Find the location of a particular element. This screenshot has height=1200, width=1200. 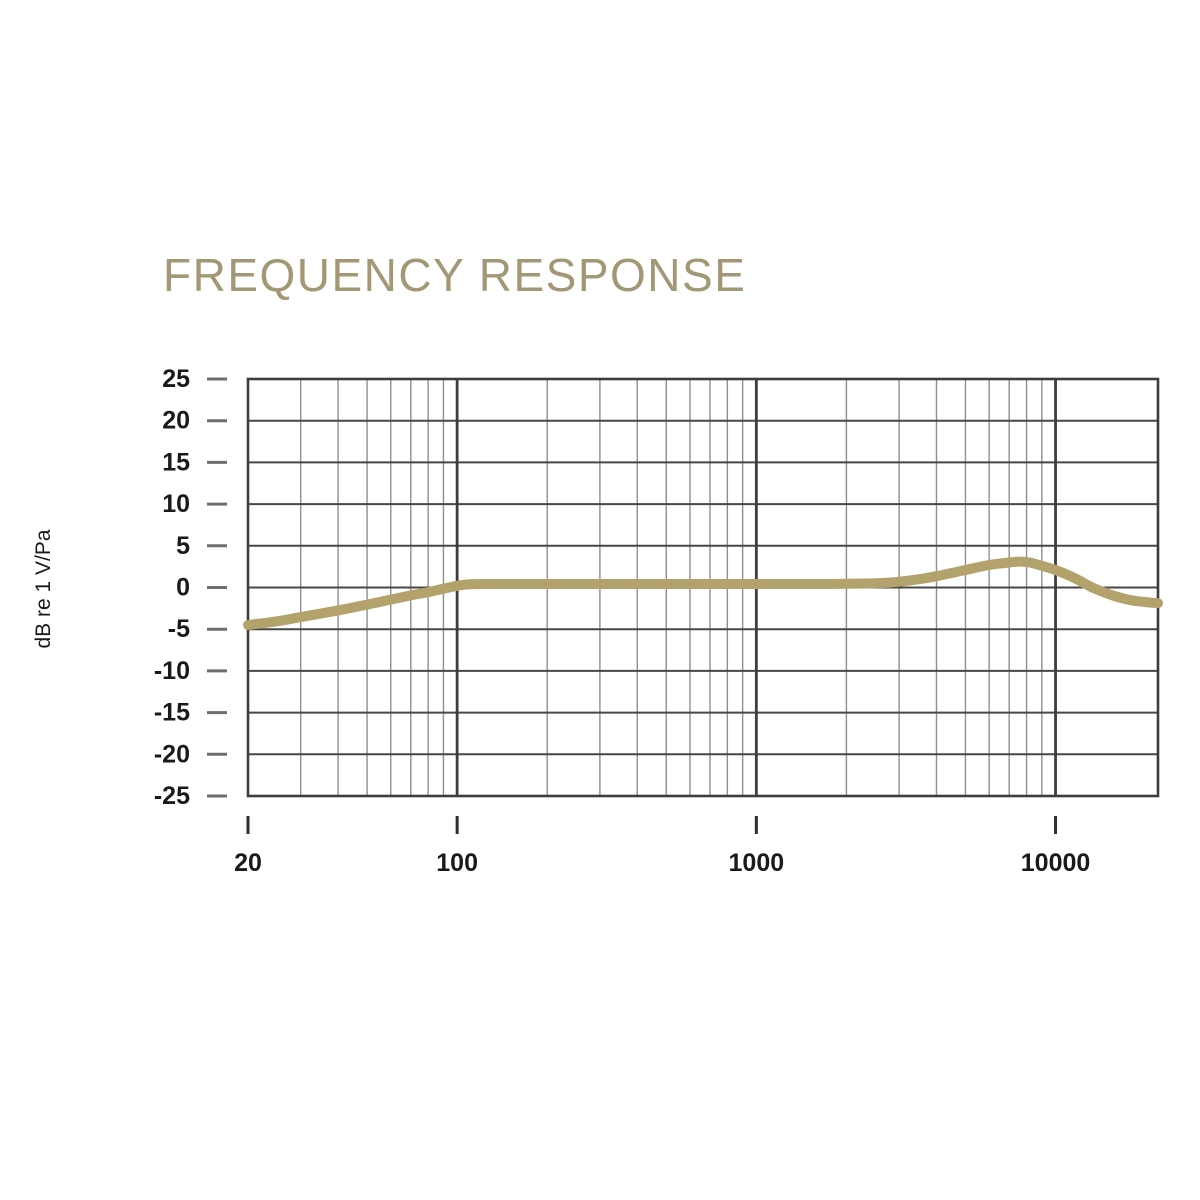

response-curve is located at coordinates (703, 593).